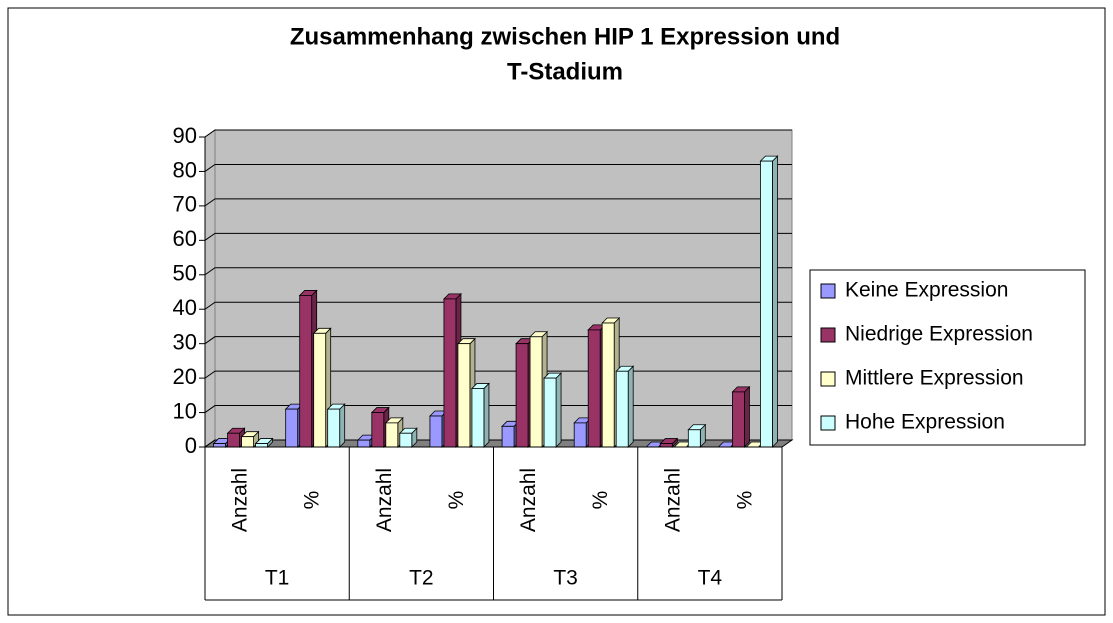 This screenshot has width=1113, height=623. I want to click on legend, so click(947, 357).